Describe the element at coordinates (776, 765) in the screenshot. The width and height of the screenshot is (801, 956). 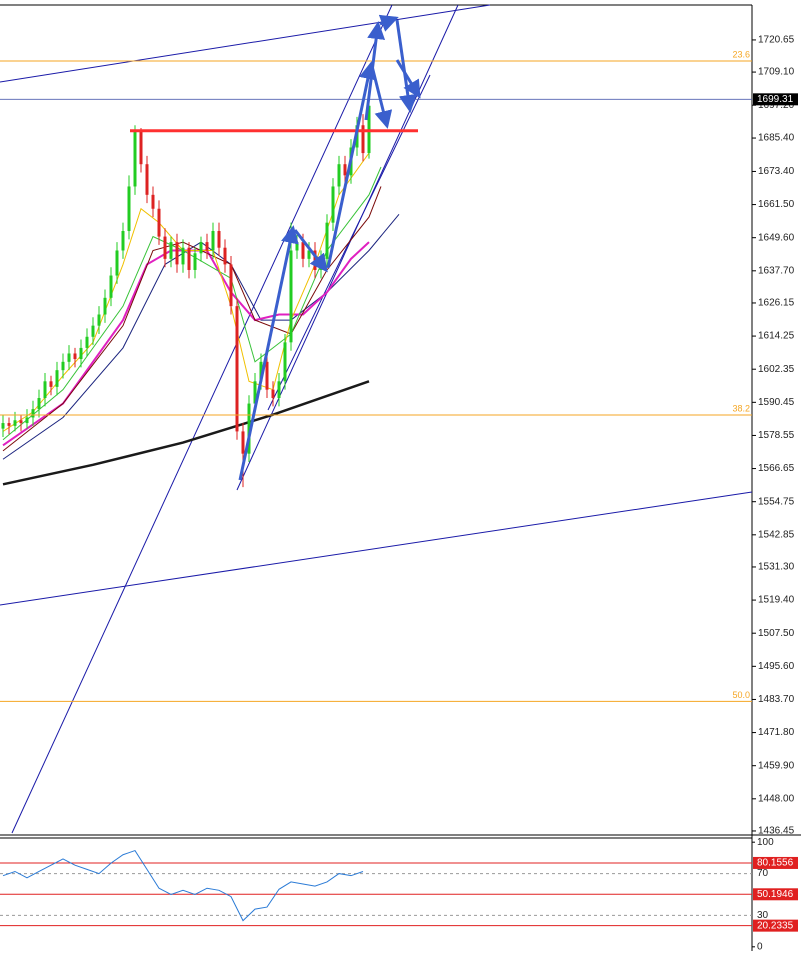
I see `y-tick-label: 1459.90` at that location.